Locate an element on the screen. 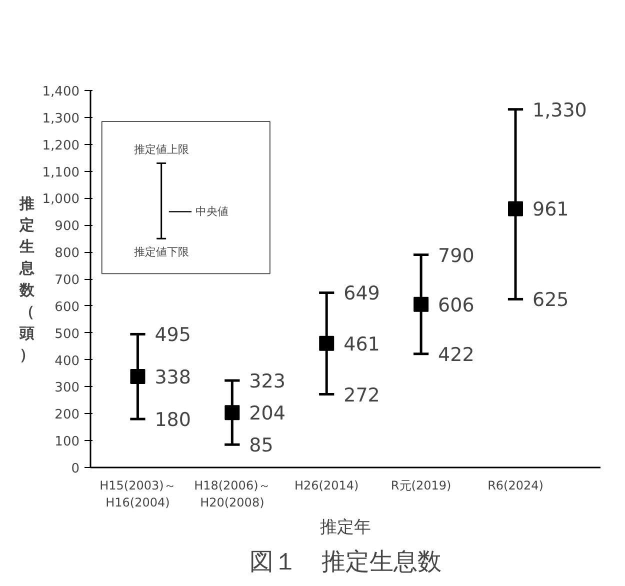 This screenshot has height=586, width=625. y-axis-title: 推定生息数（頭） is located at coordinates (27, 279).